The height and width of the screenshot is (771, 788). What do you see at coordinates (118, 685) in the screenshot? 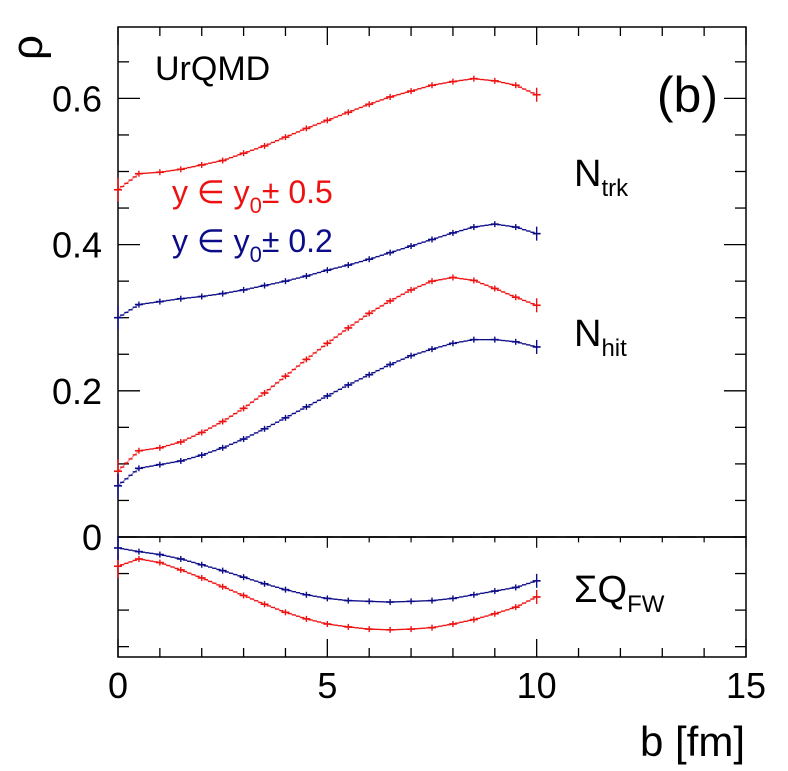
I see `x-tick-label-0: 0` at bounding box center [118, 685].